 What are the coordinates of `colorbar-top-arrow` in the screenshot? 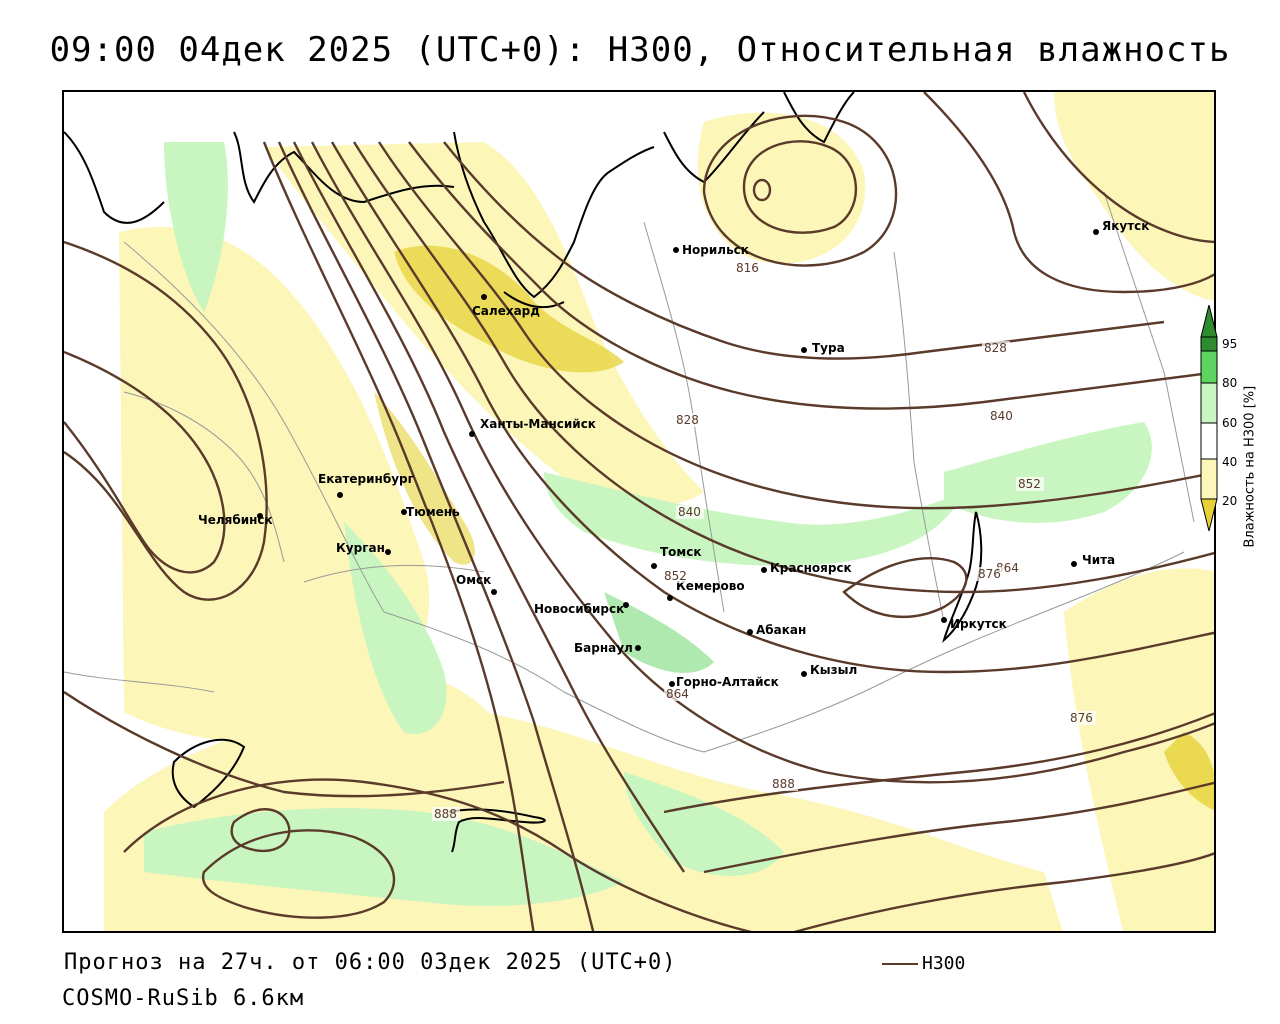 It's located at (1209, 321).